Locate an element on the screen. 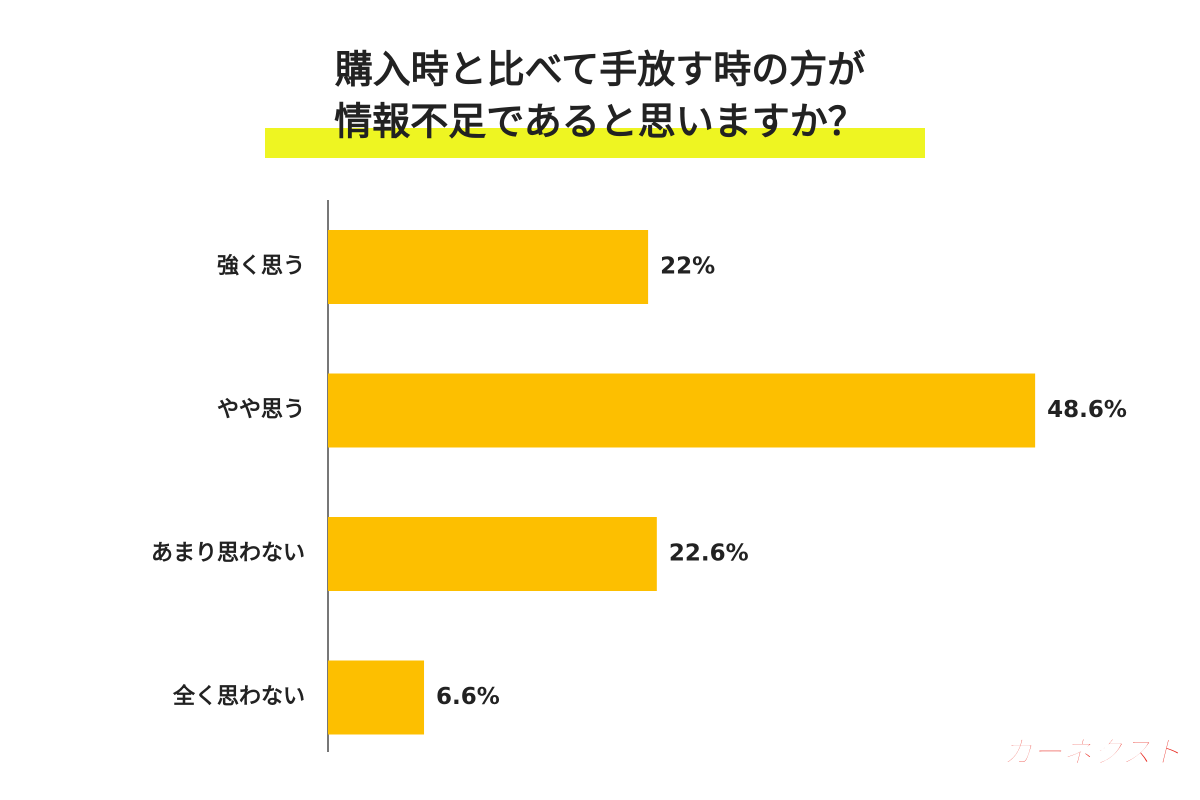 The image size is (1200, 800). category-label: 強く思う is located at coordinates (261, 266).